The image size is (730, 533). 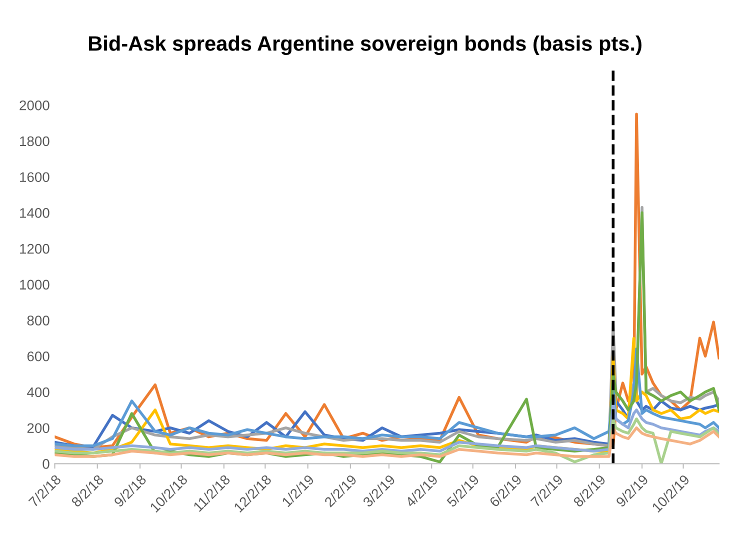 I want to click on y-tick-label: 1200, so click(x=35, y=249).